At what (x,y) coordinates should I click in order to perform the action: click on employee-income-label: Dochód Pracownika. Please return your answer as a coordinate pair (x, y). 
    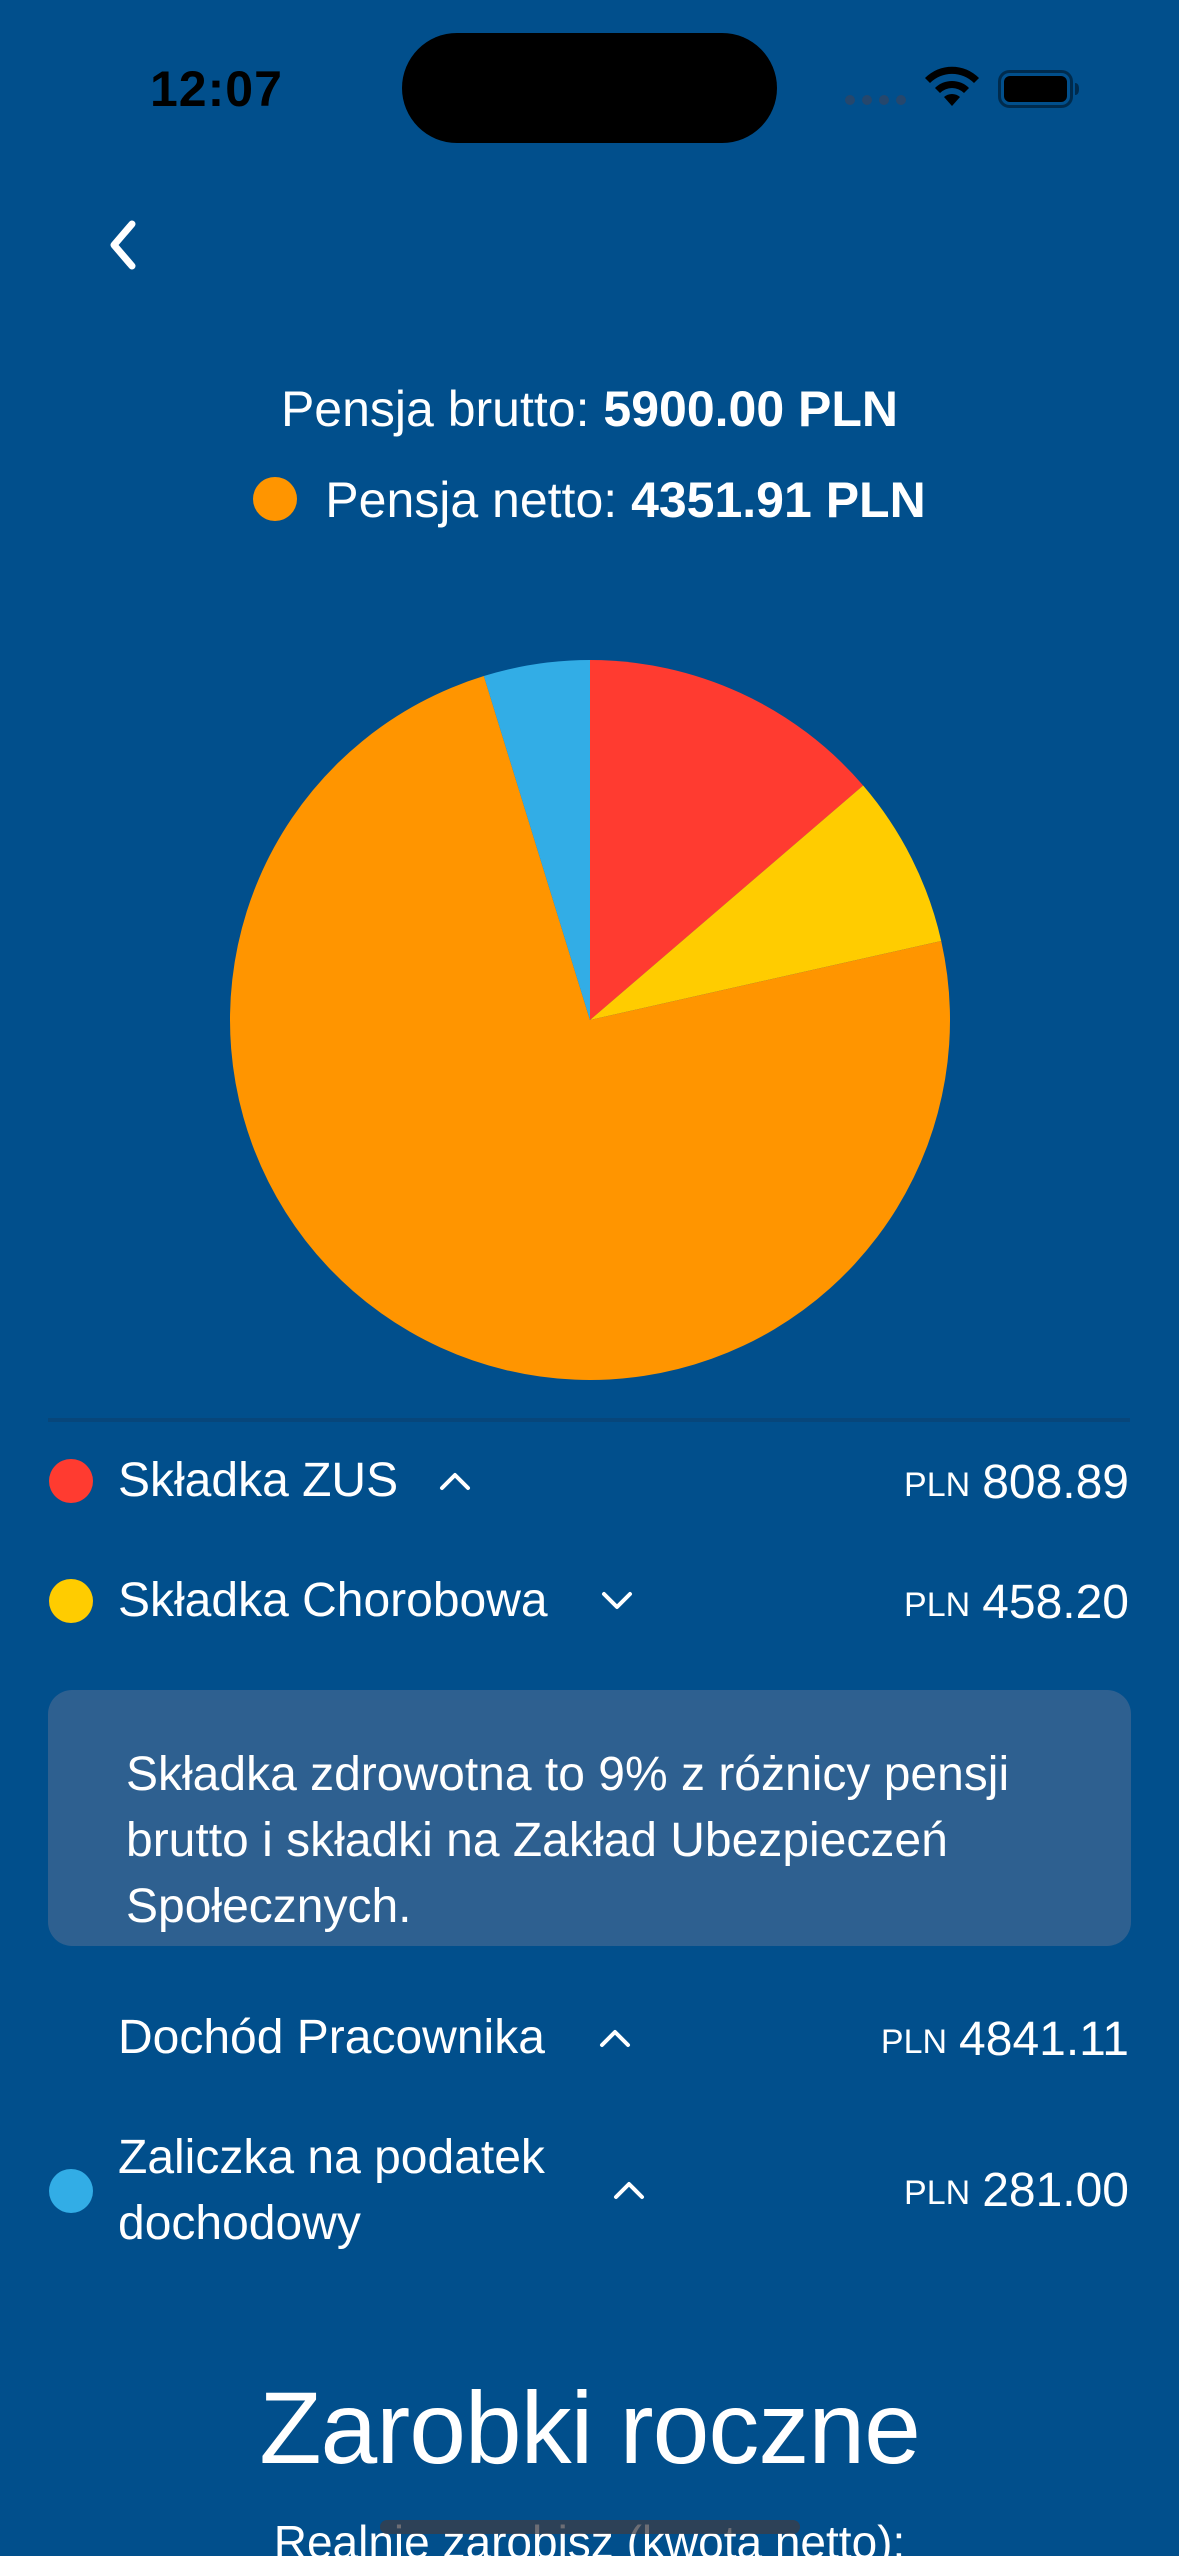
    Looking at the image, I should click on (331, 2037).